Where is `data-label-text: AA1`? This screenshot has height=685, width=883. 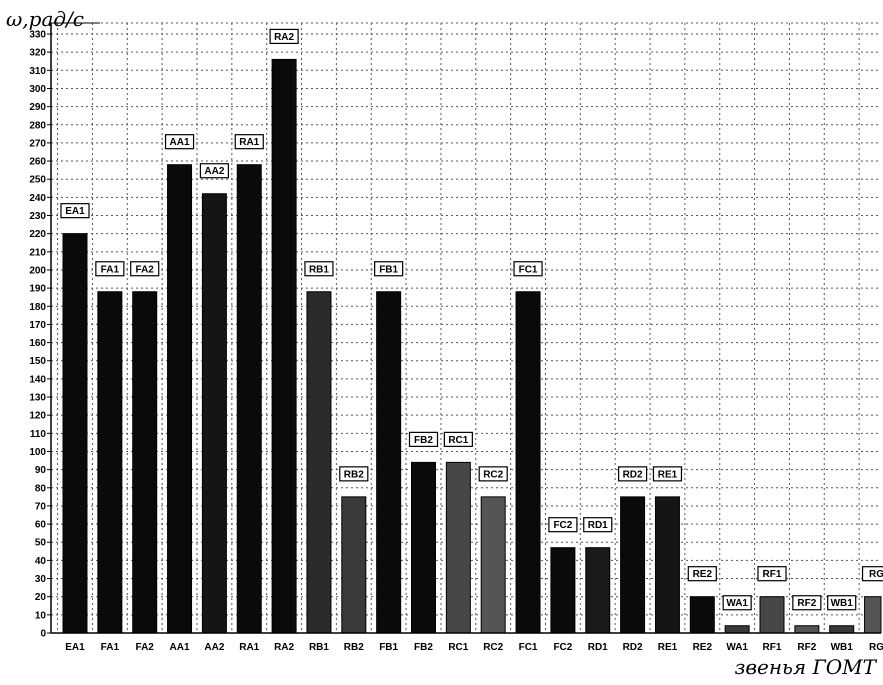 data-label-text: AA1 is located at coordinates (180, 142).